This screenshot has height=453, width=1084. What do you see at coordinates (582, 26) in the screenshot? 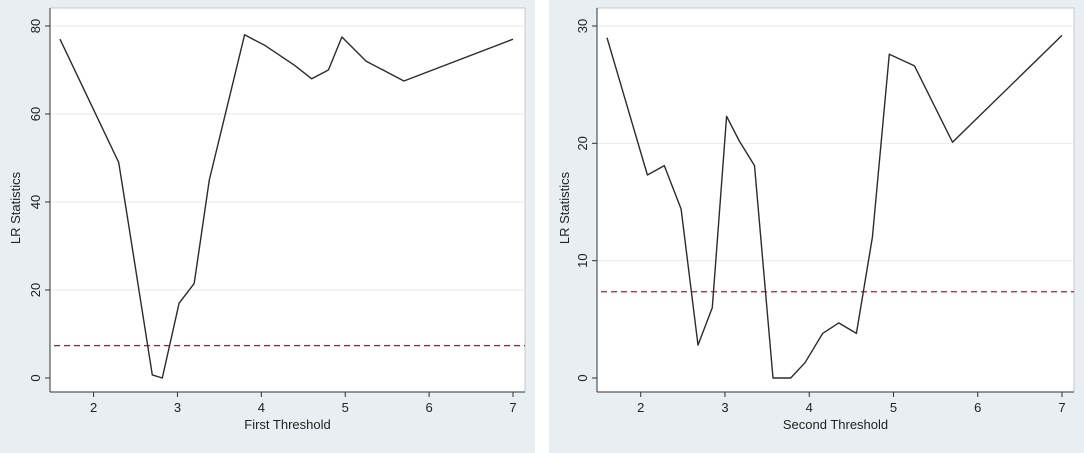
I see `y-tick-label: 30` at bounding box center [582, 26].